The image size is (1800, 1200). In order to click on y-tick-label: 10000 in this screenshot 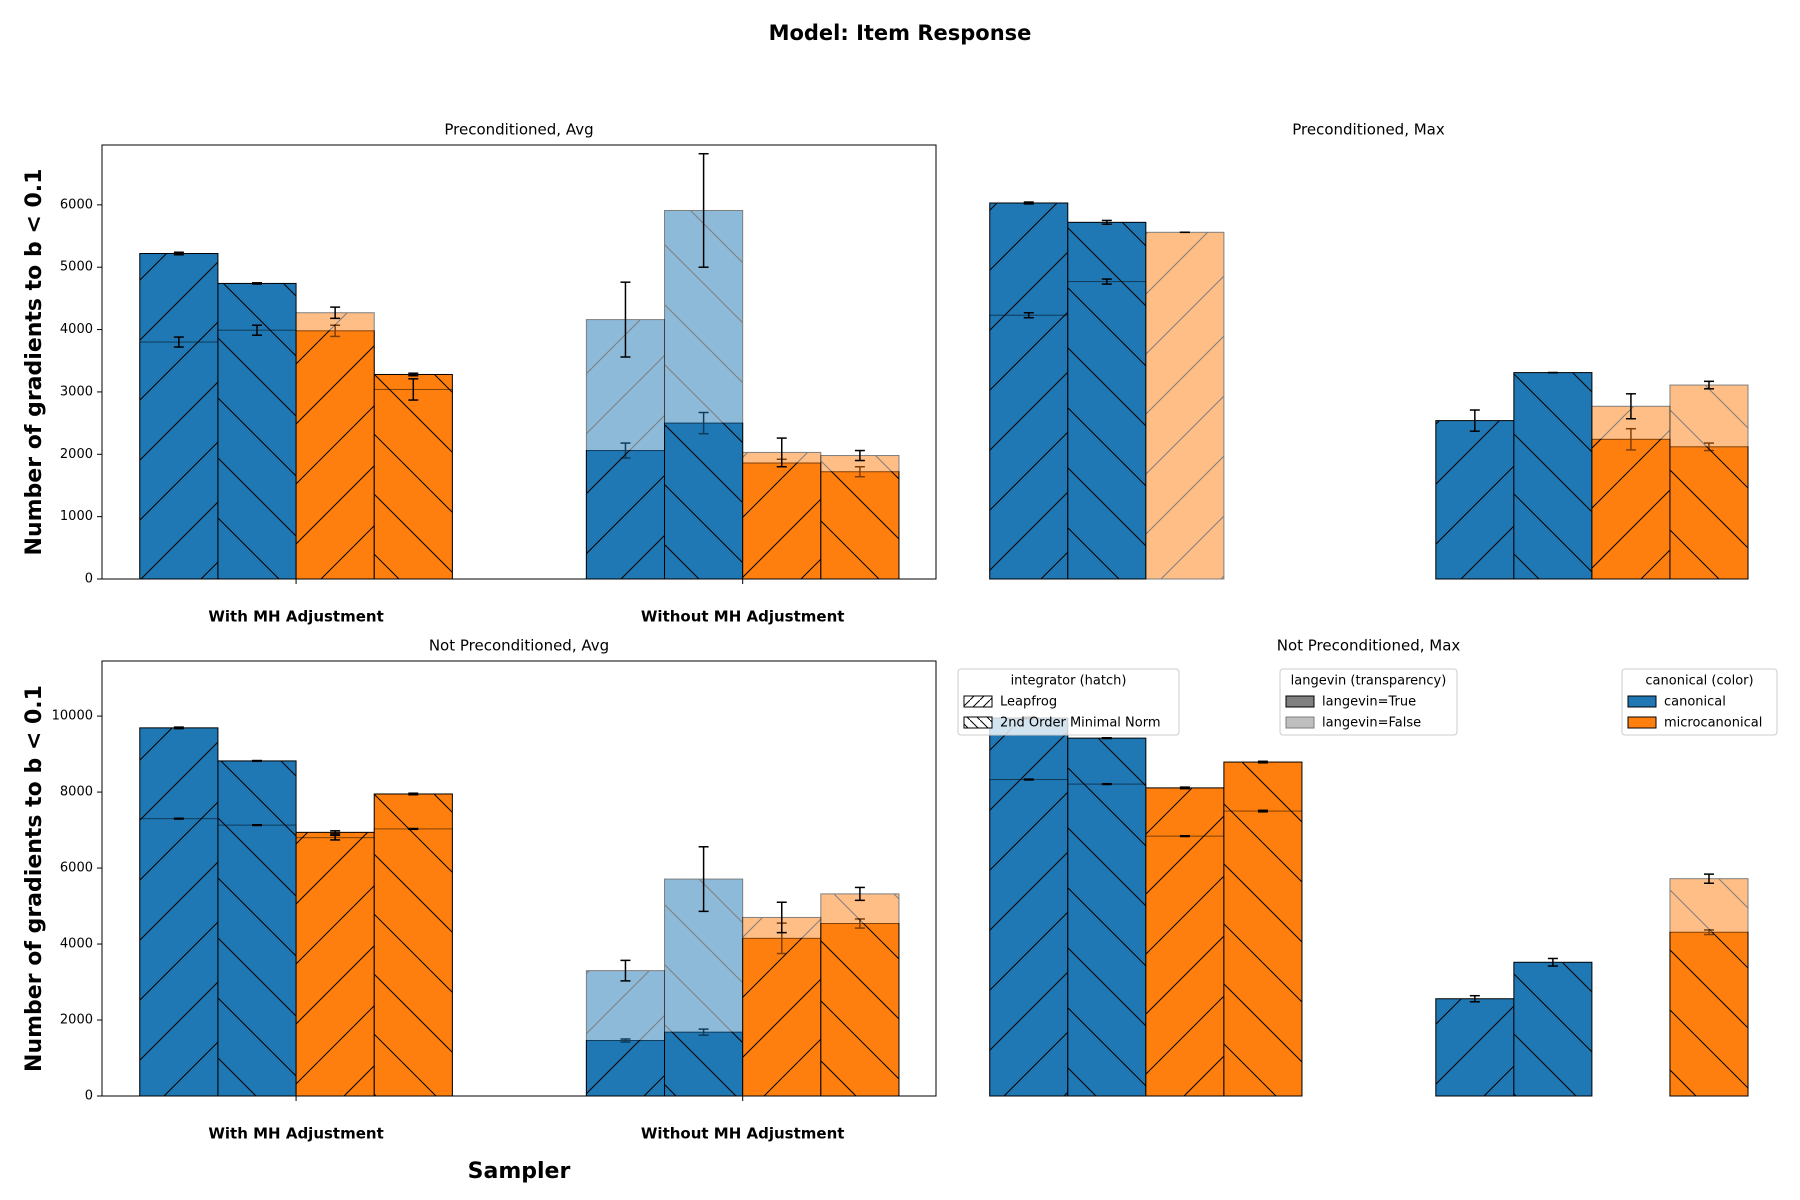, I will do `click(72, 716)`.